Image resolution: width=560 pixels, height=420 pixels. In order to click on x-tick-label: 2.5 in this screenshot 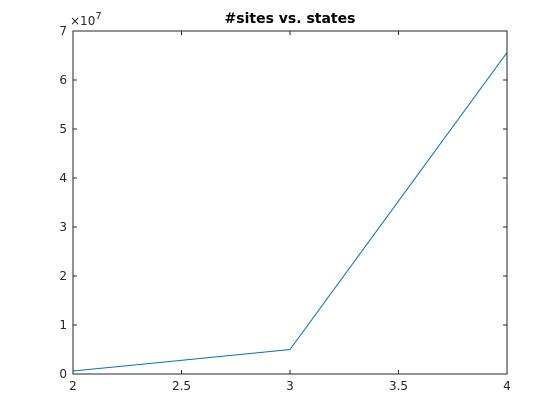, I will do `click(181, 386)`.